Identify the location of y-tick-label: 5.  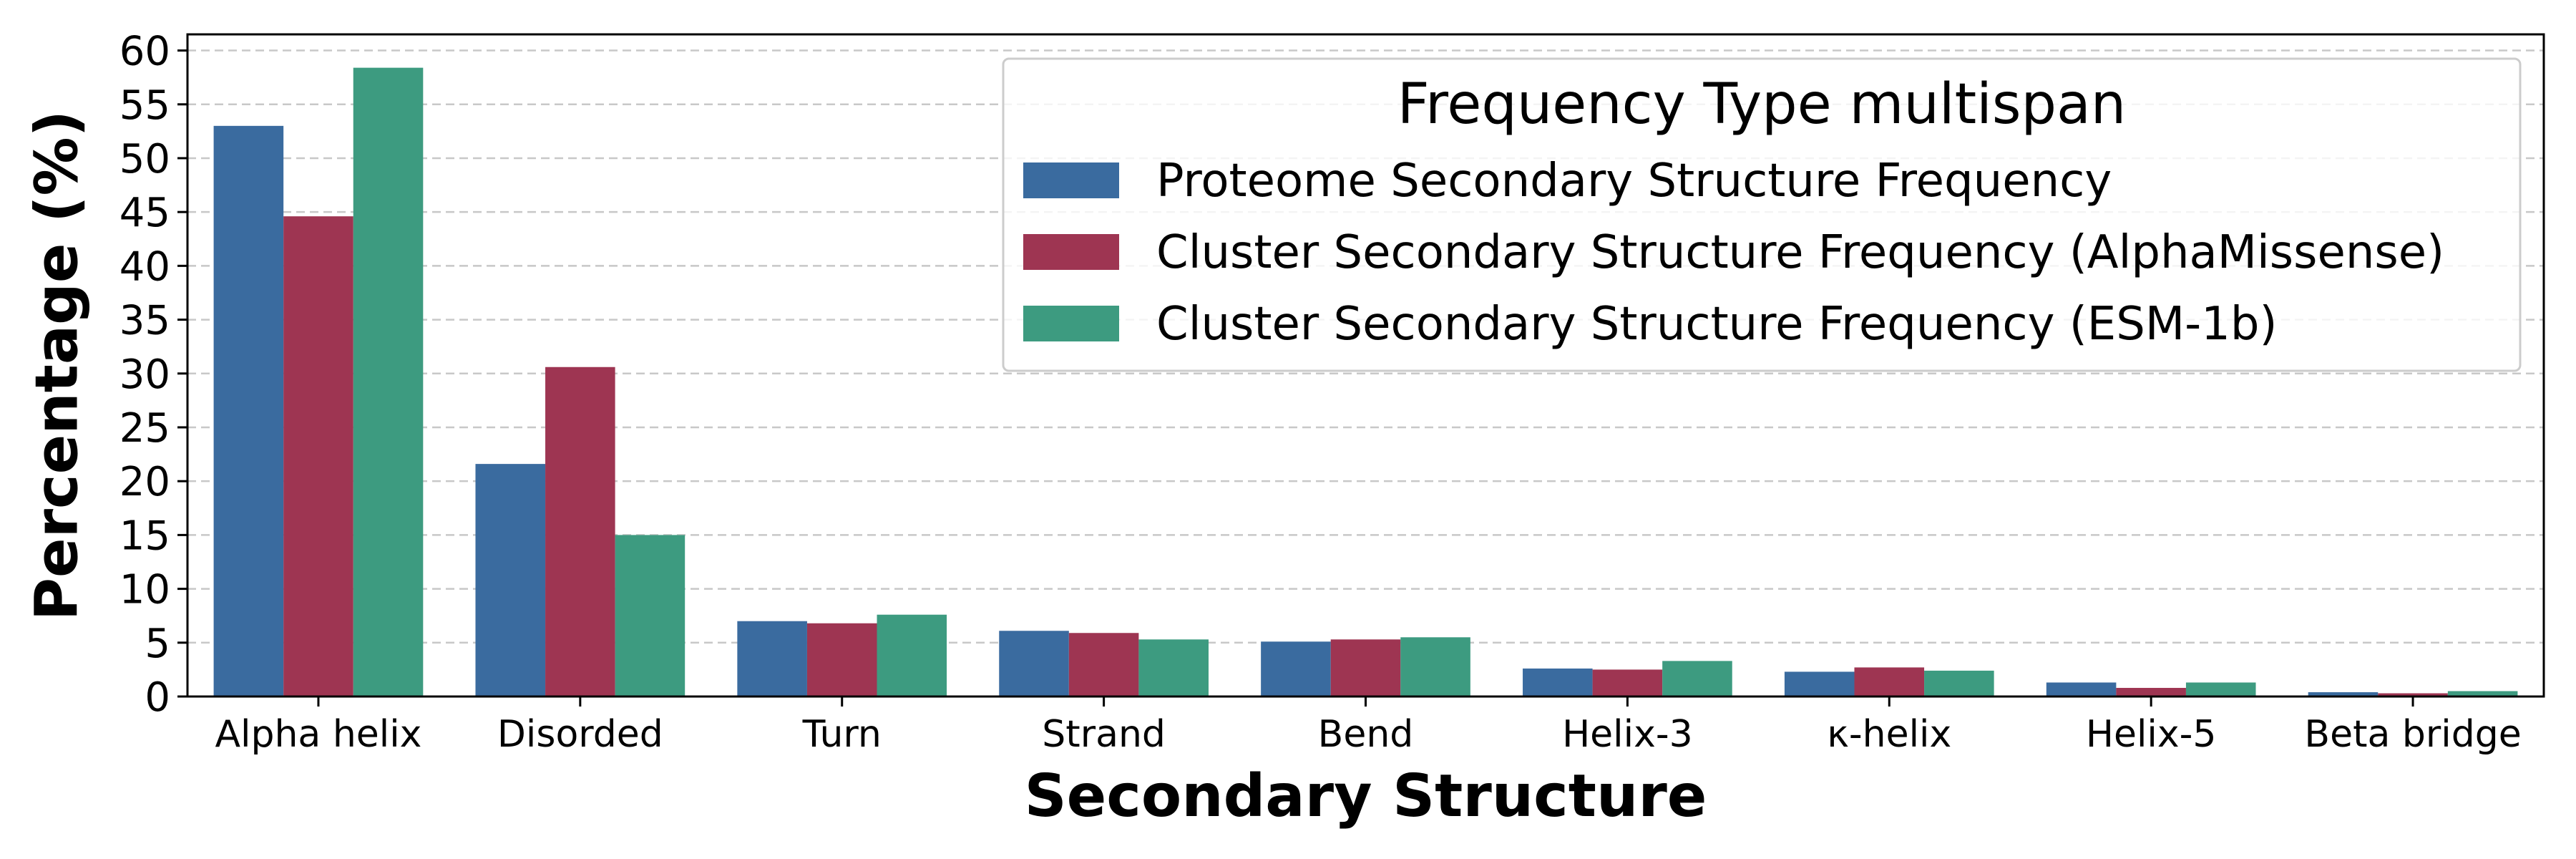
(157, 644).